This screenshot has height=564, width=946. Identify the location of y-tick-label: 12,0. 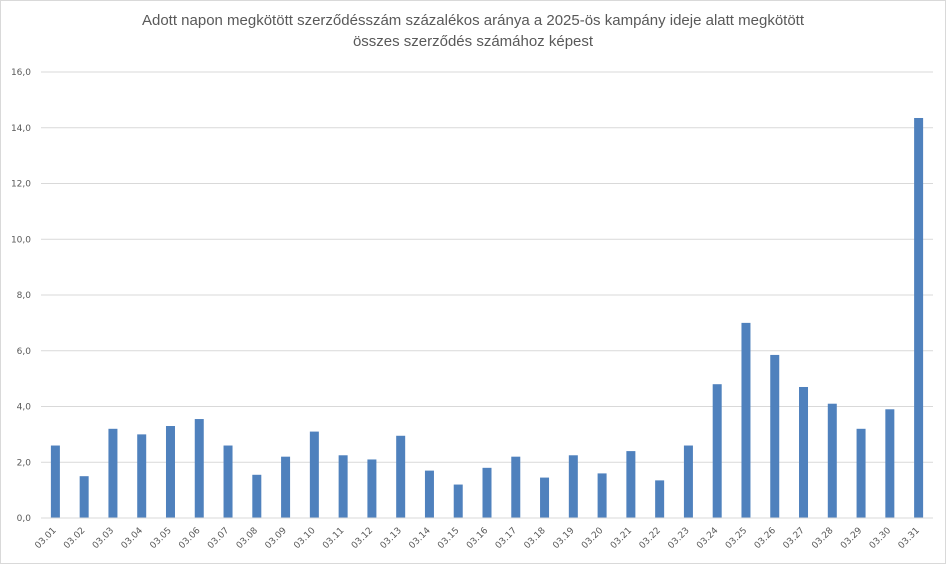
(21, 185).